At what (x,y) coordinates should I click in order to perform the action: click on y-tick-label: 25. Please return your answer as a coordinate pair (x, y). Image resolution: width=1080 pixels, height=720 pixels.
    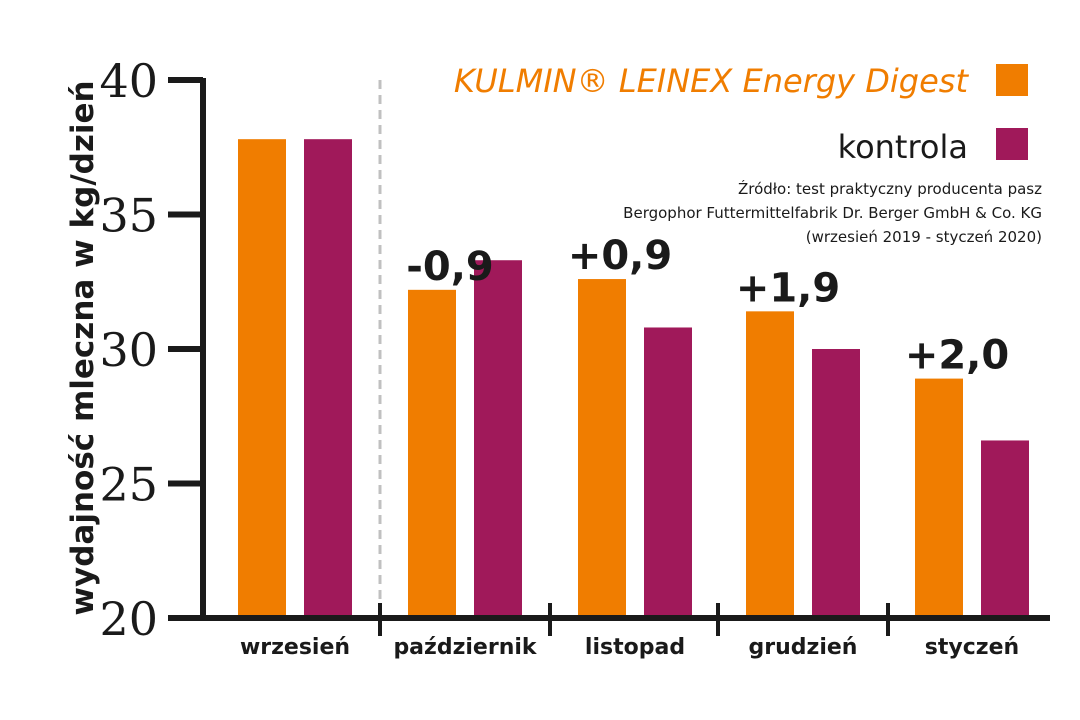
    Looking at the image, I should click on (128, 485).